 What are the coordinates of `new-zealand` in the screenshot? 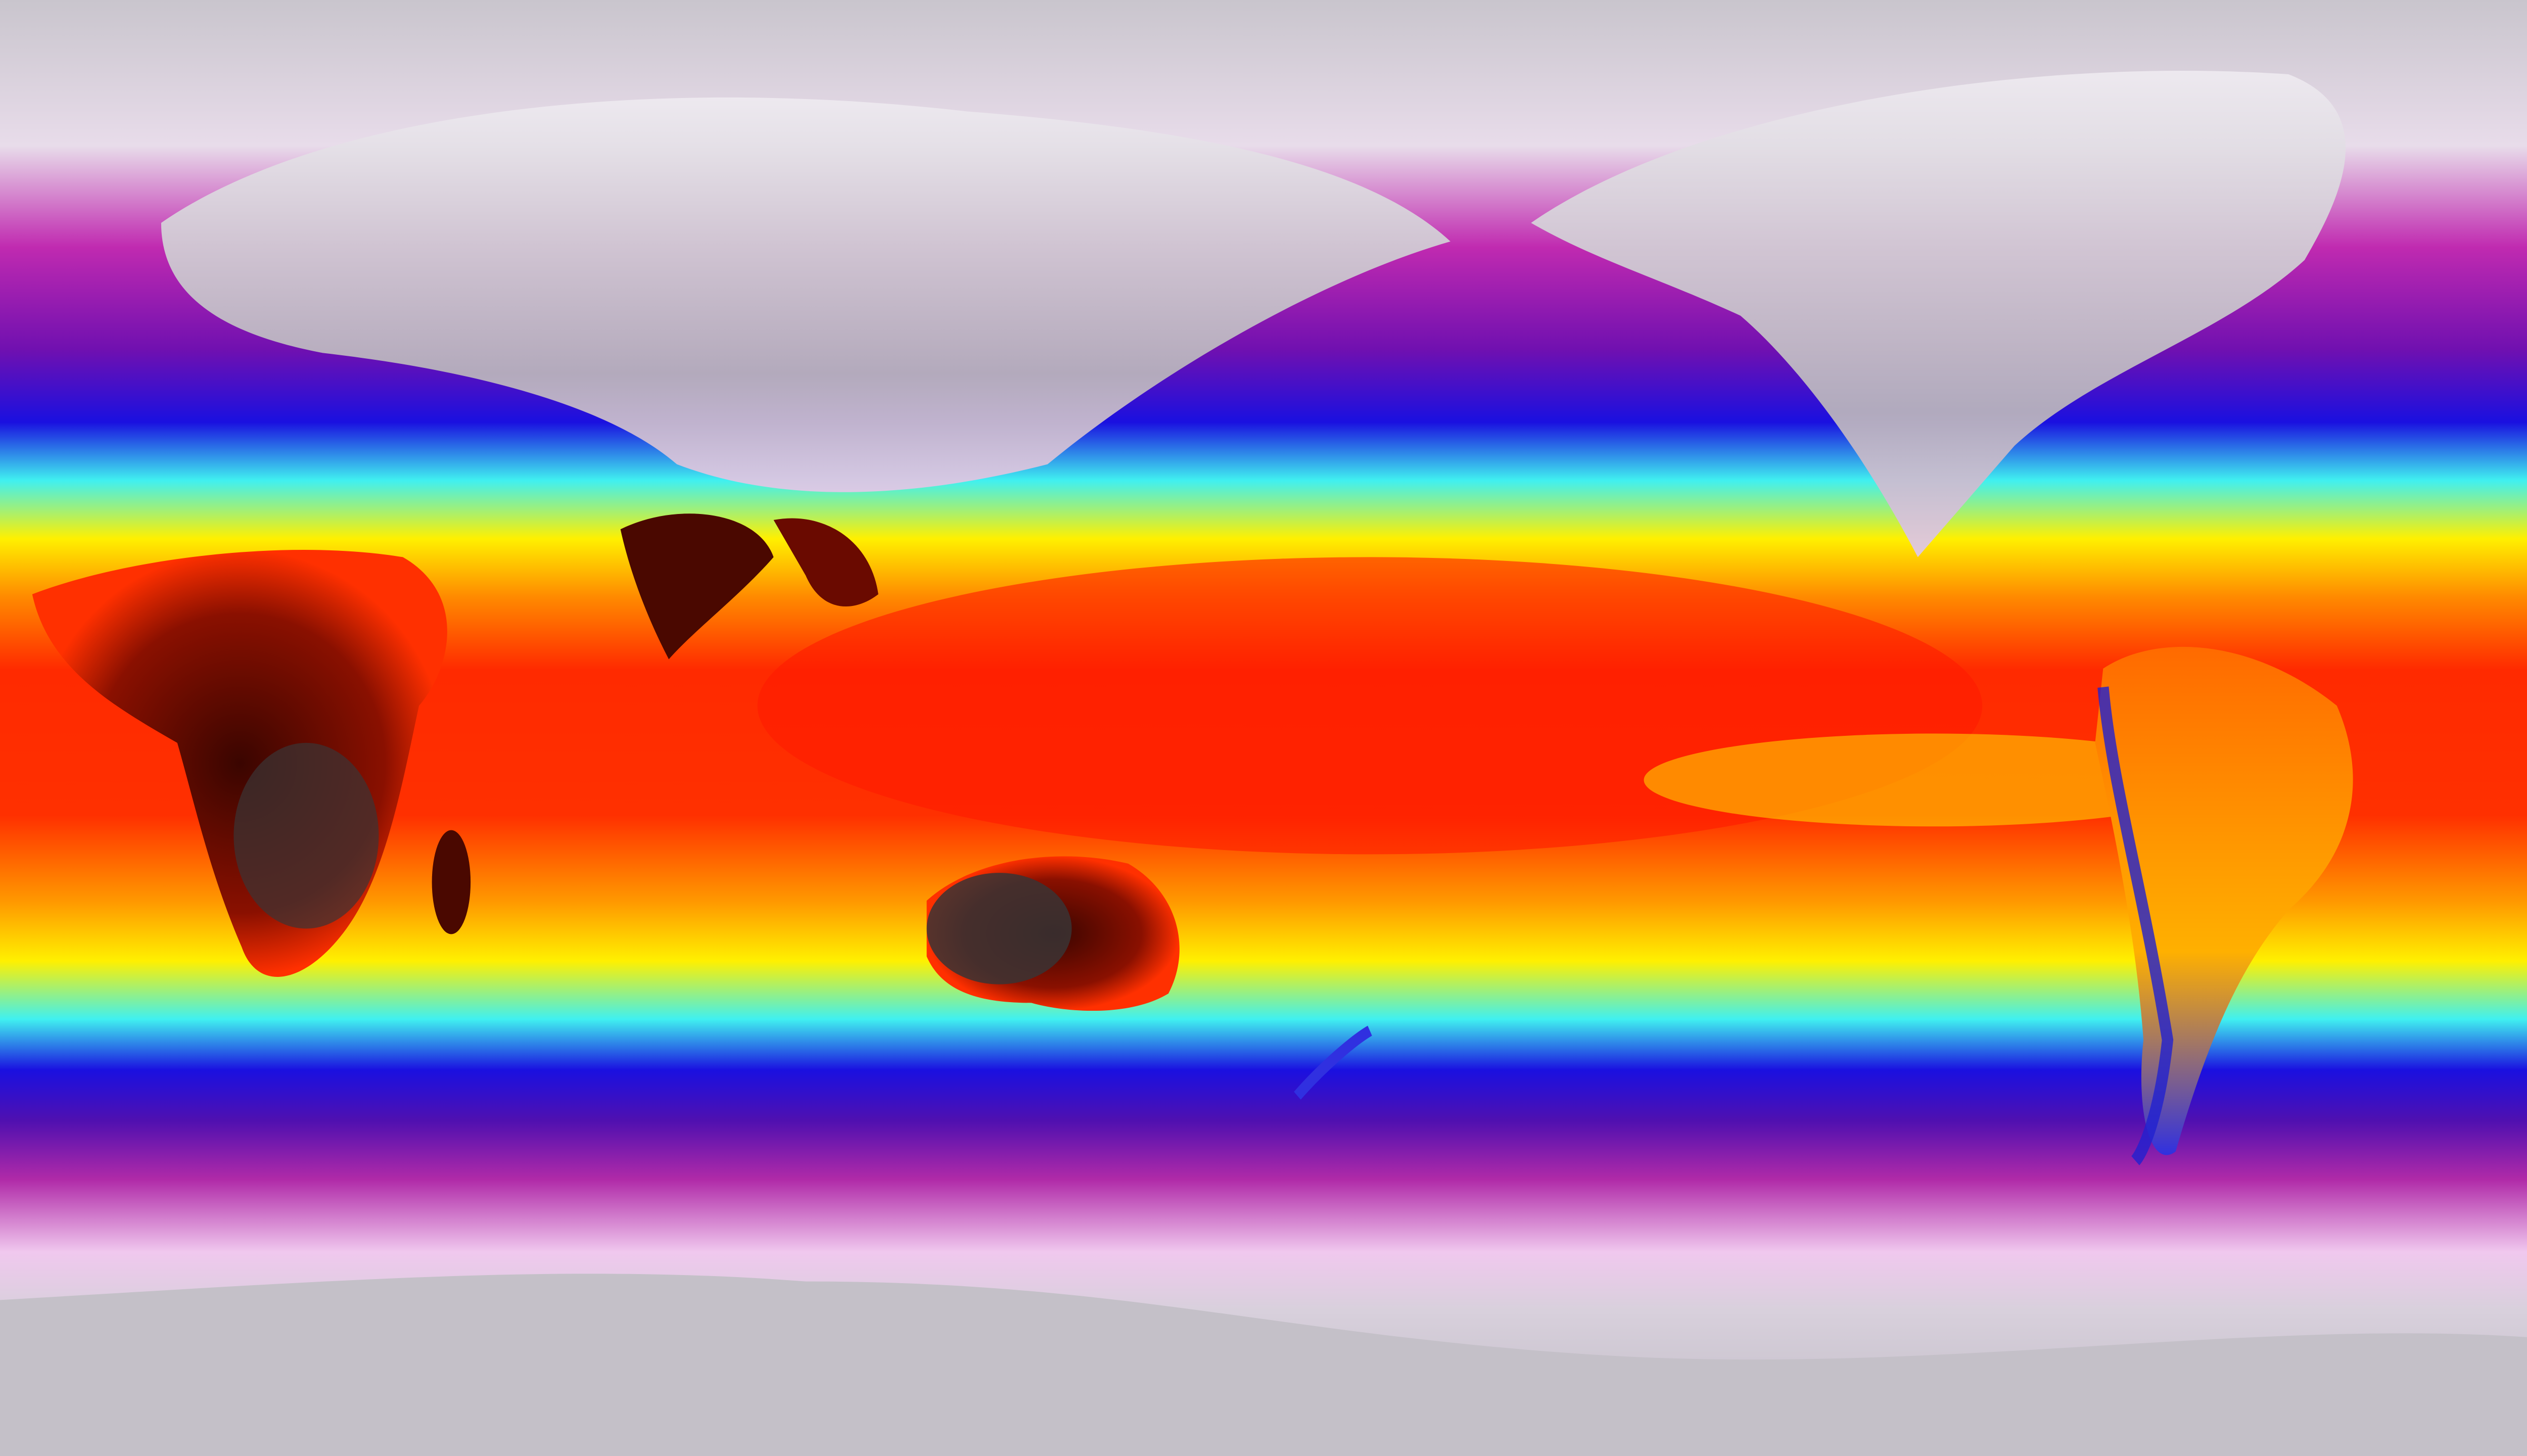 It's located at (1333, 1062).